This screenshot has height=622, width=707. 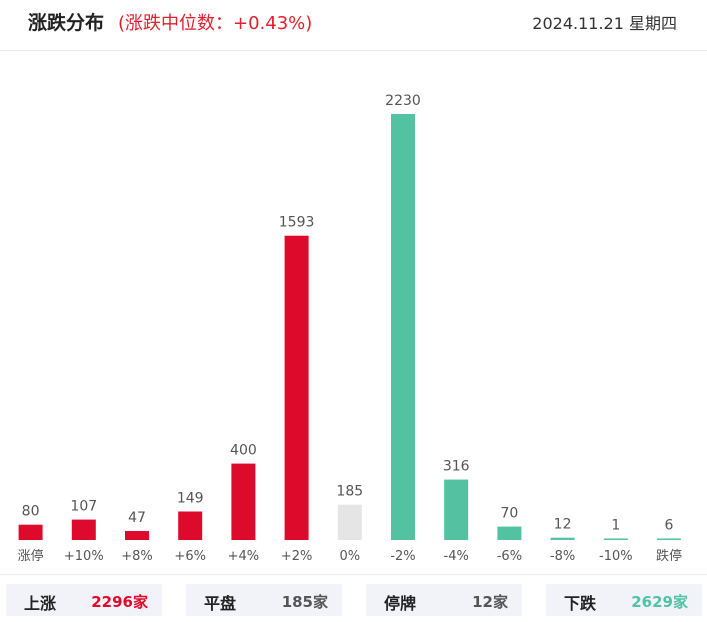 I want to click on summary-down: 下跌 2629家, so click(x=624, y=600).